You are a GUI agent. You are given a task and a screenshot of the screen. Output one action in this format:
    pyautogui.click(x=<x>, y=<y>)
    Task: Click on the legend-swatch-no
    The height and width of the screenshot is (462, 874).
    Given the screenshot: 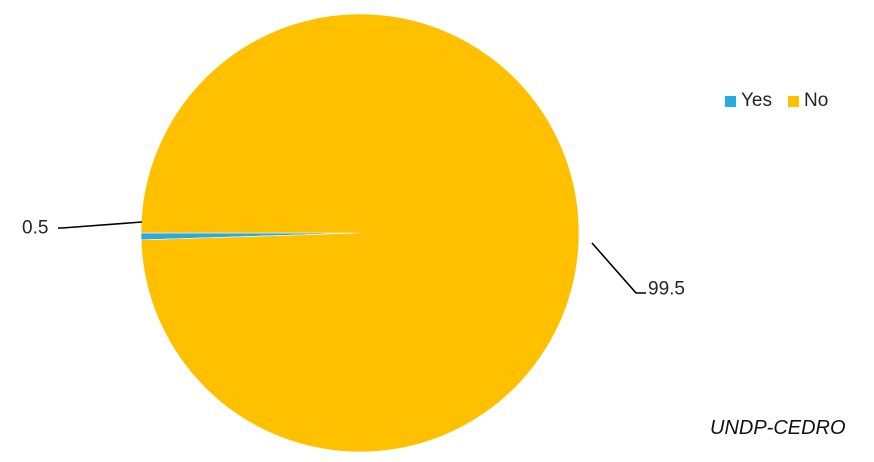 What is the action you would take?
    pyautogui.click(x=793, y=101)
    